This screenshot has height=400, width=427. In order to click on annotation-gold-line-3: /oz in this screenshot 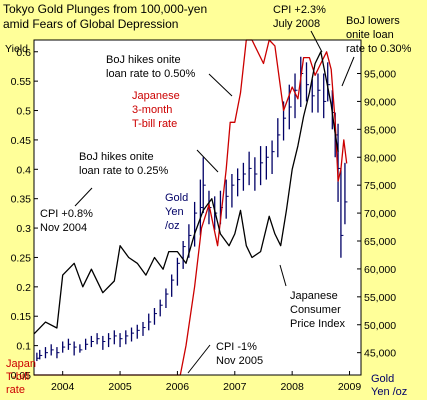, I will do `click(172, 226)`.